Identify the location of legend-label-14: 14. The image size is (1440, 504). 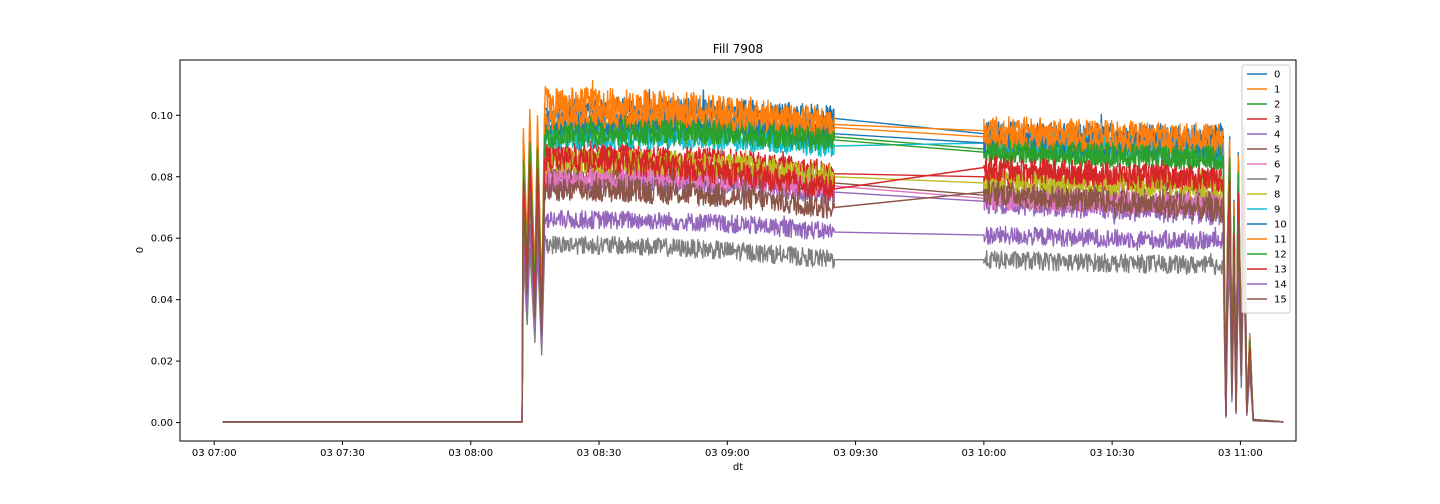
(1280, 285).